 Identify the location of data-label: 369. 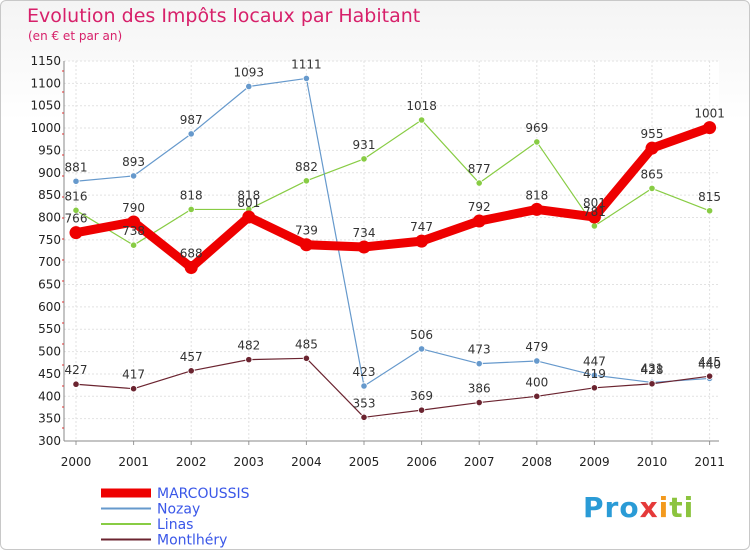
(421, 396).